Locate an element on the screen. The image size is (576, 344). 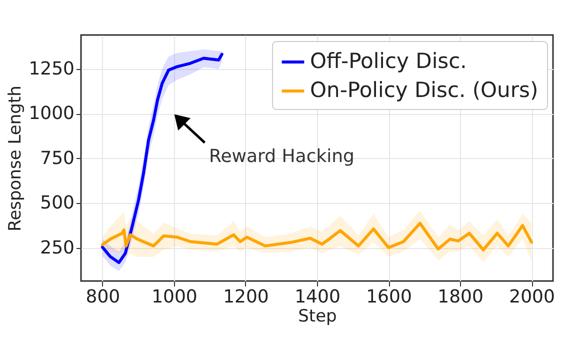
y-tick-label: 750 is located at coordinates (57, 158).